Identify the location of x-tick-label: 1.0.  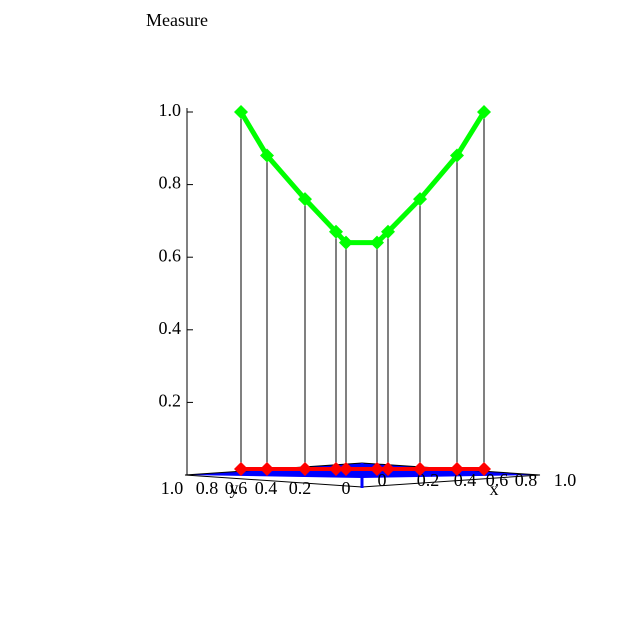
(565, 480).